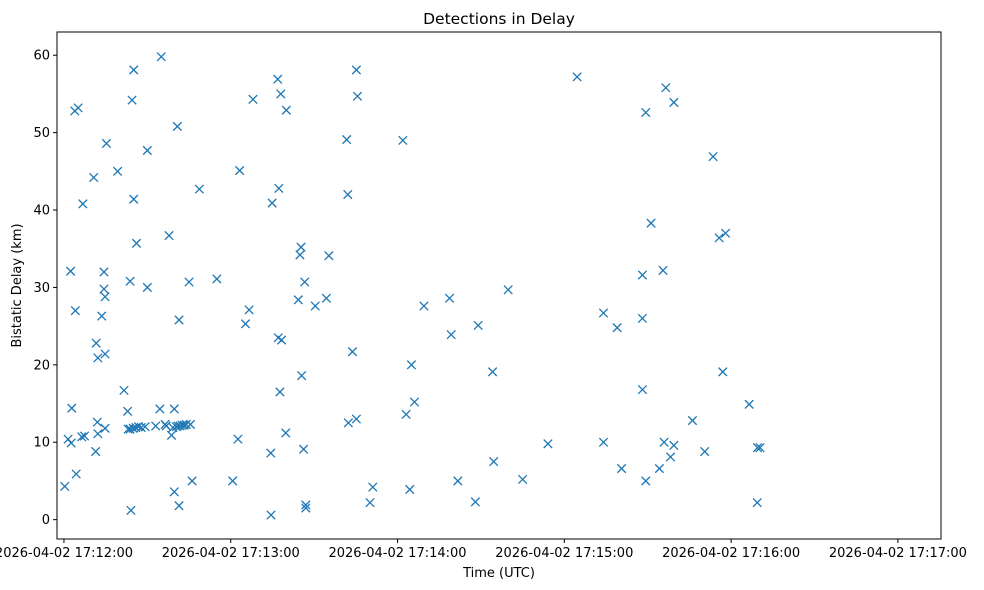  What do you see at coordinates (231, 553) in the screenshot?
I see `x-tick-label: 2026-04-02 17:13:00` at bounding box center [231, 553].